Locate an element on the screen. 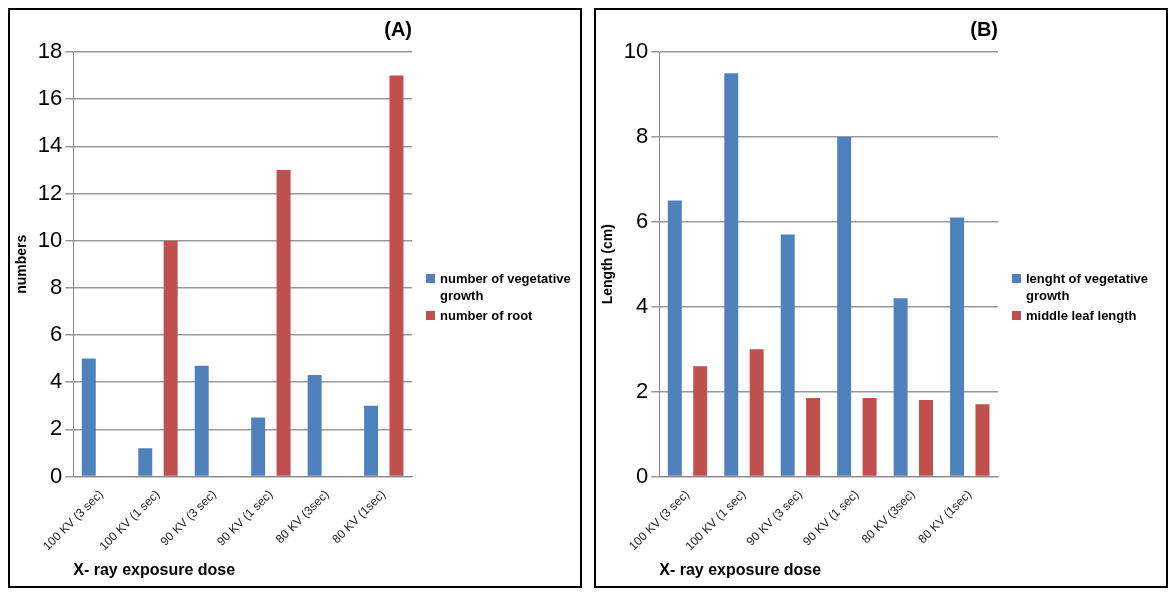 The height and width of the screenshot is (600, 1176). legend-label: number of root is located at coordinates (486, 315).